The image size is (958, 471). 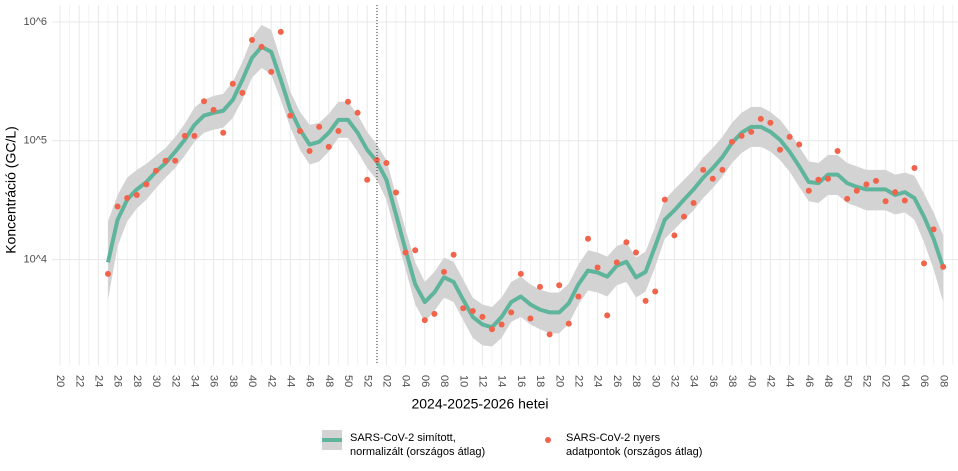 What do you see at coordinates (770, 381) in the screenshot?
I see `x-tick-label: 42` at bounding box center [770, 381].